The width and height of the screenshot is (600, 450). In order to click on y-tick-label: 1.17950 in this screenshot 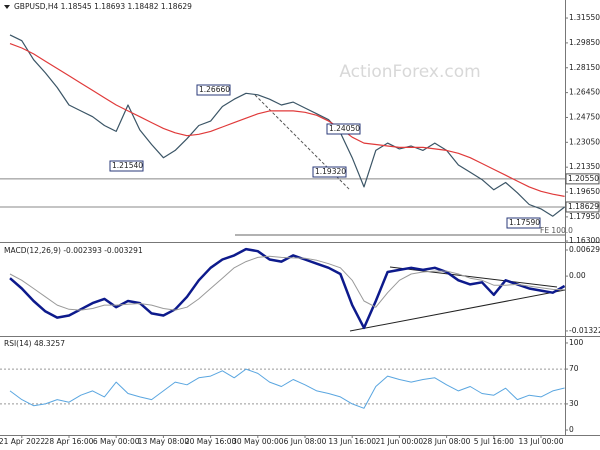, I will do `click(584, 216)`.